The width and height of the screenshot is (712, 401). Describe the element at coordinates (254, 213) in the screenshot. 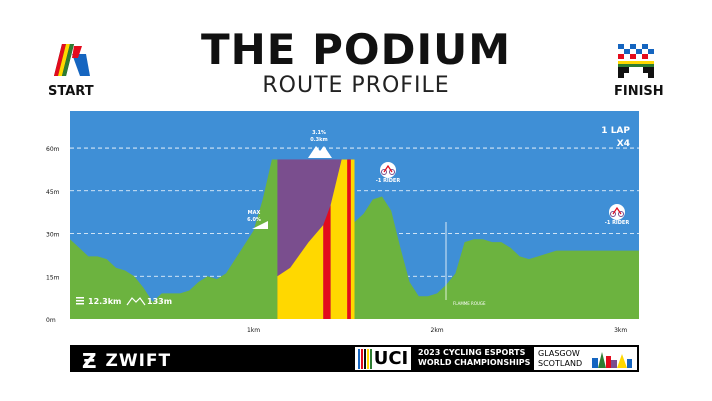

I see `max-label: MAX` at that location.